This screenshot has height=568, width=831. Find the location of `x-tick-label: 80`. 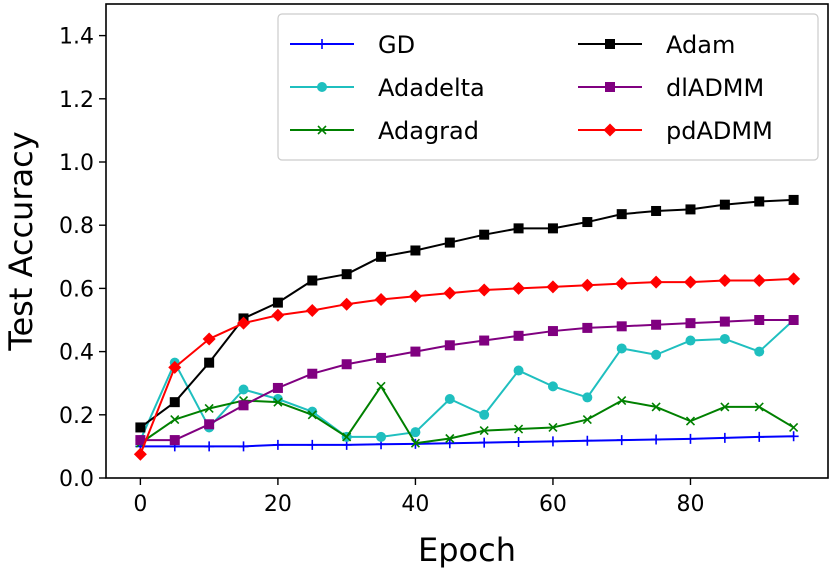

x-tick-label: 80 is located at coordinates (690, 504).